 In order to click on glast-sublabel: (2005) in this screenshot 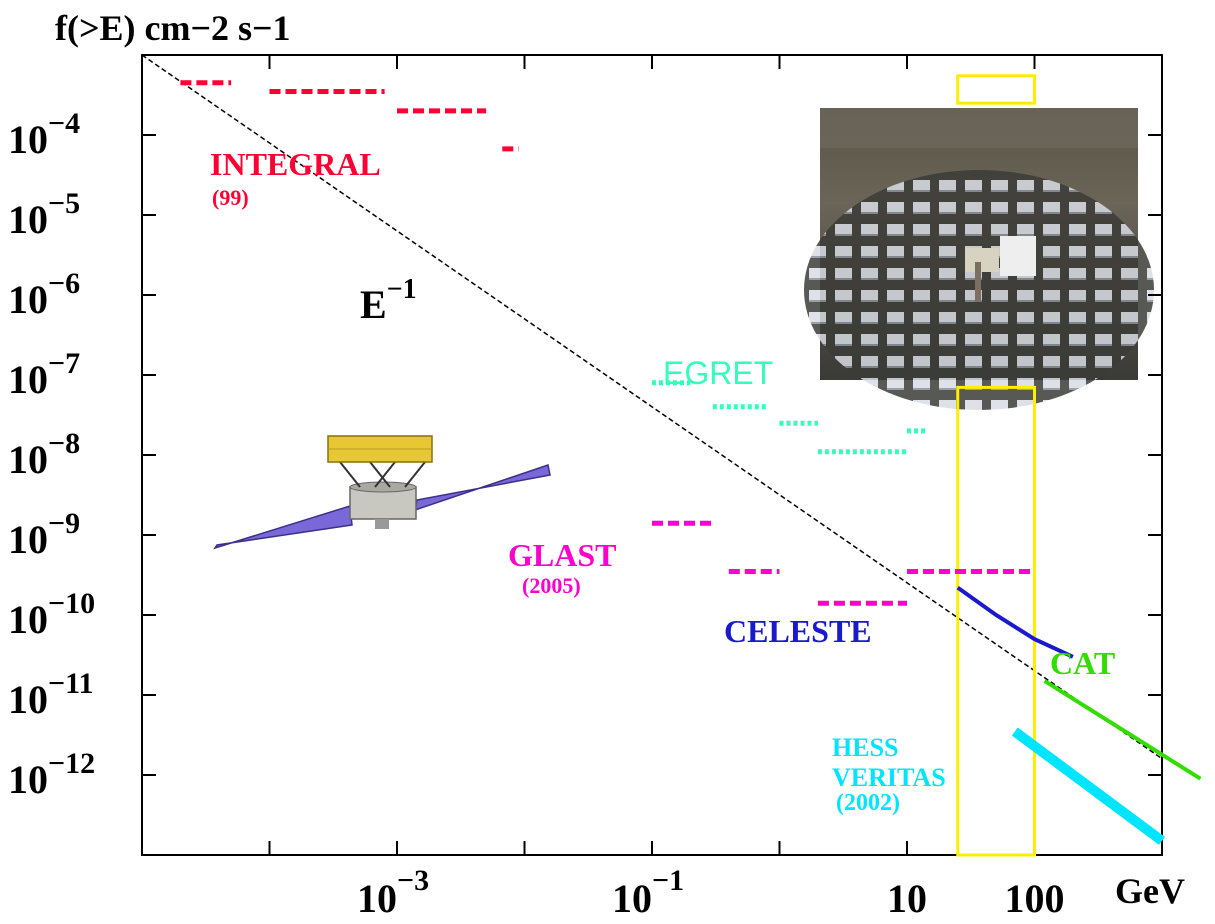, I will do `click(551, 585)`.